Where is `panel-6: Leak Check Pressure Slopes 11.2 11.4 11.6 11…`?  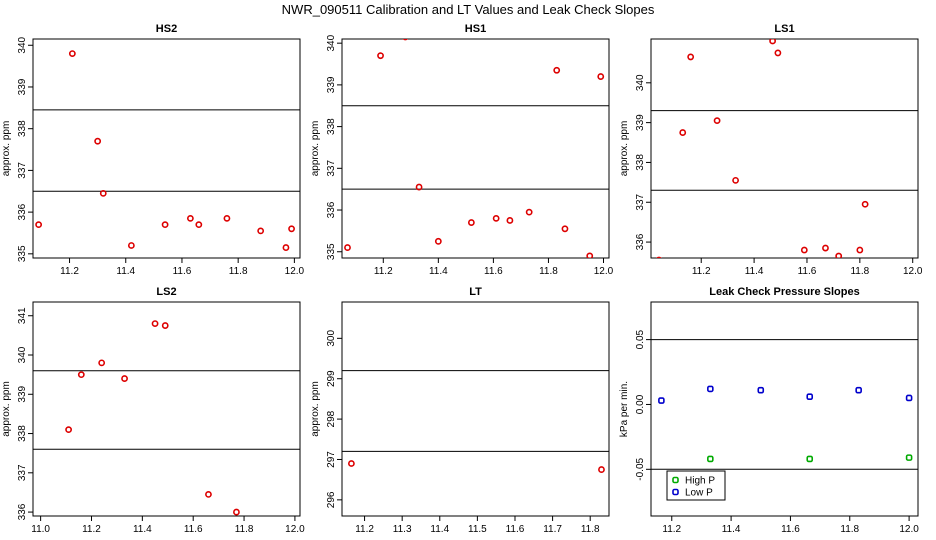
panel-6: Leak Check Pressure Slopes 11.2 11.4 11.6 11… is located at coordinates (769, 410).